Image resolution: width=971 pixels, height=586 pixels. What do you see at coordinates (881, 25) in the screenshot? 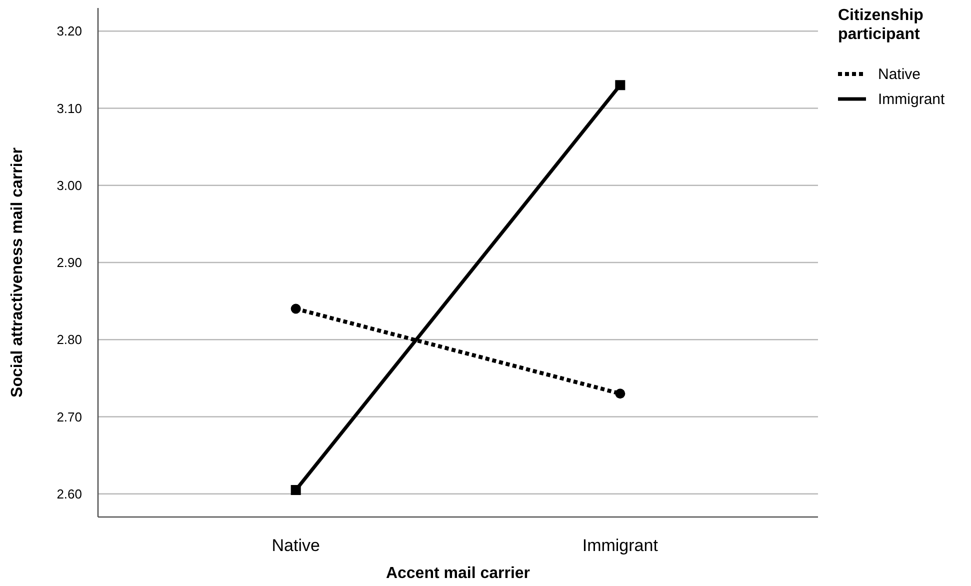
I see `legend-title: Citizenship participant` at bounding box center [881, 25].